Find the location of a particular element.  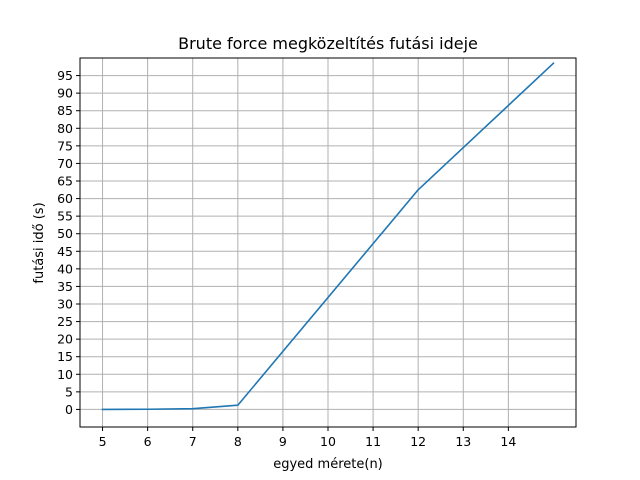

y-tick-label: 95 is located at coordinates (65, 75).